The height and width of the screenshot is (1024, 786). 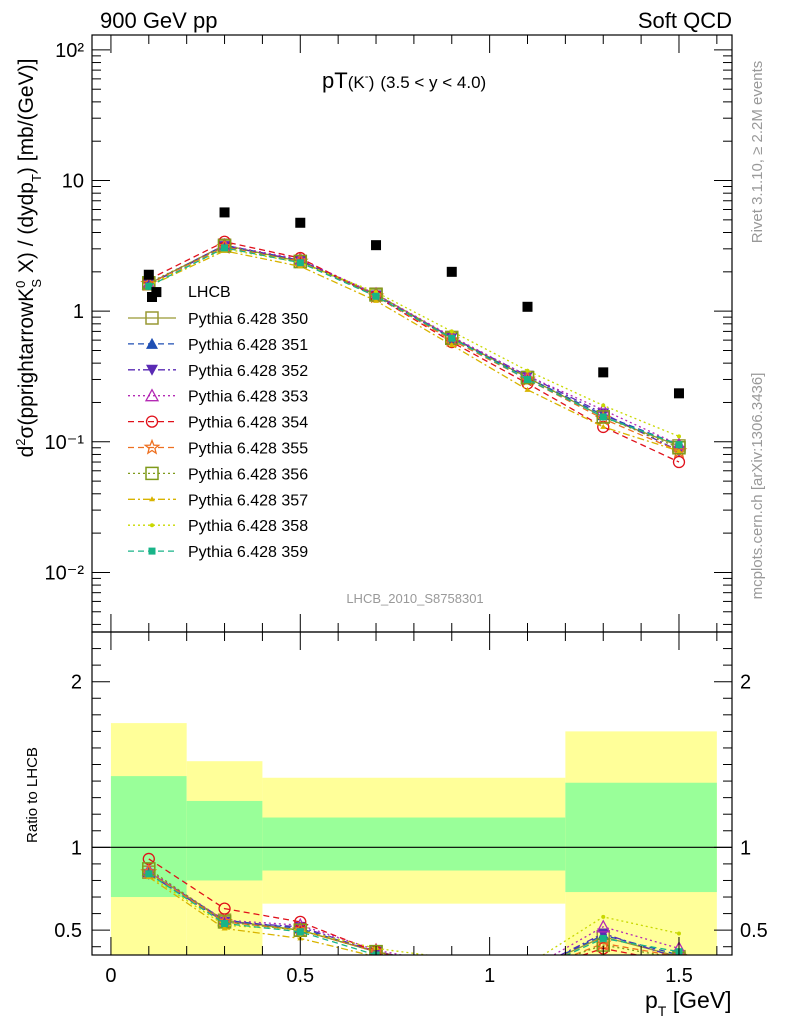 I want to click on legend-label: Pythia 6.428 356, so click(x=248, y=474).